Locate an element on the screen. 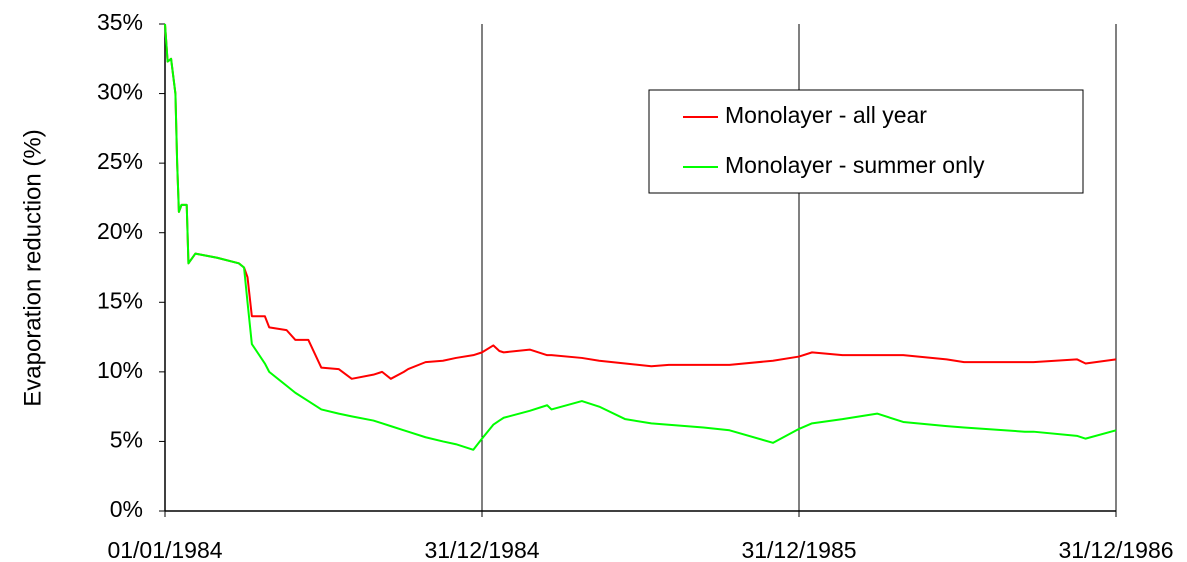 Image resolution: width=1187 pixels, height=562 pixels. x-tick-label: 31/12/1985 is located at coordinates (798, 549).